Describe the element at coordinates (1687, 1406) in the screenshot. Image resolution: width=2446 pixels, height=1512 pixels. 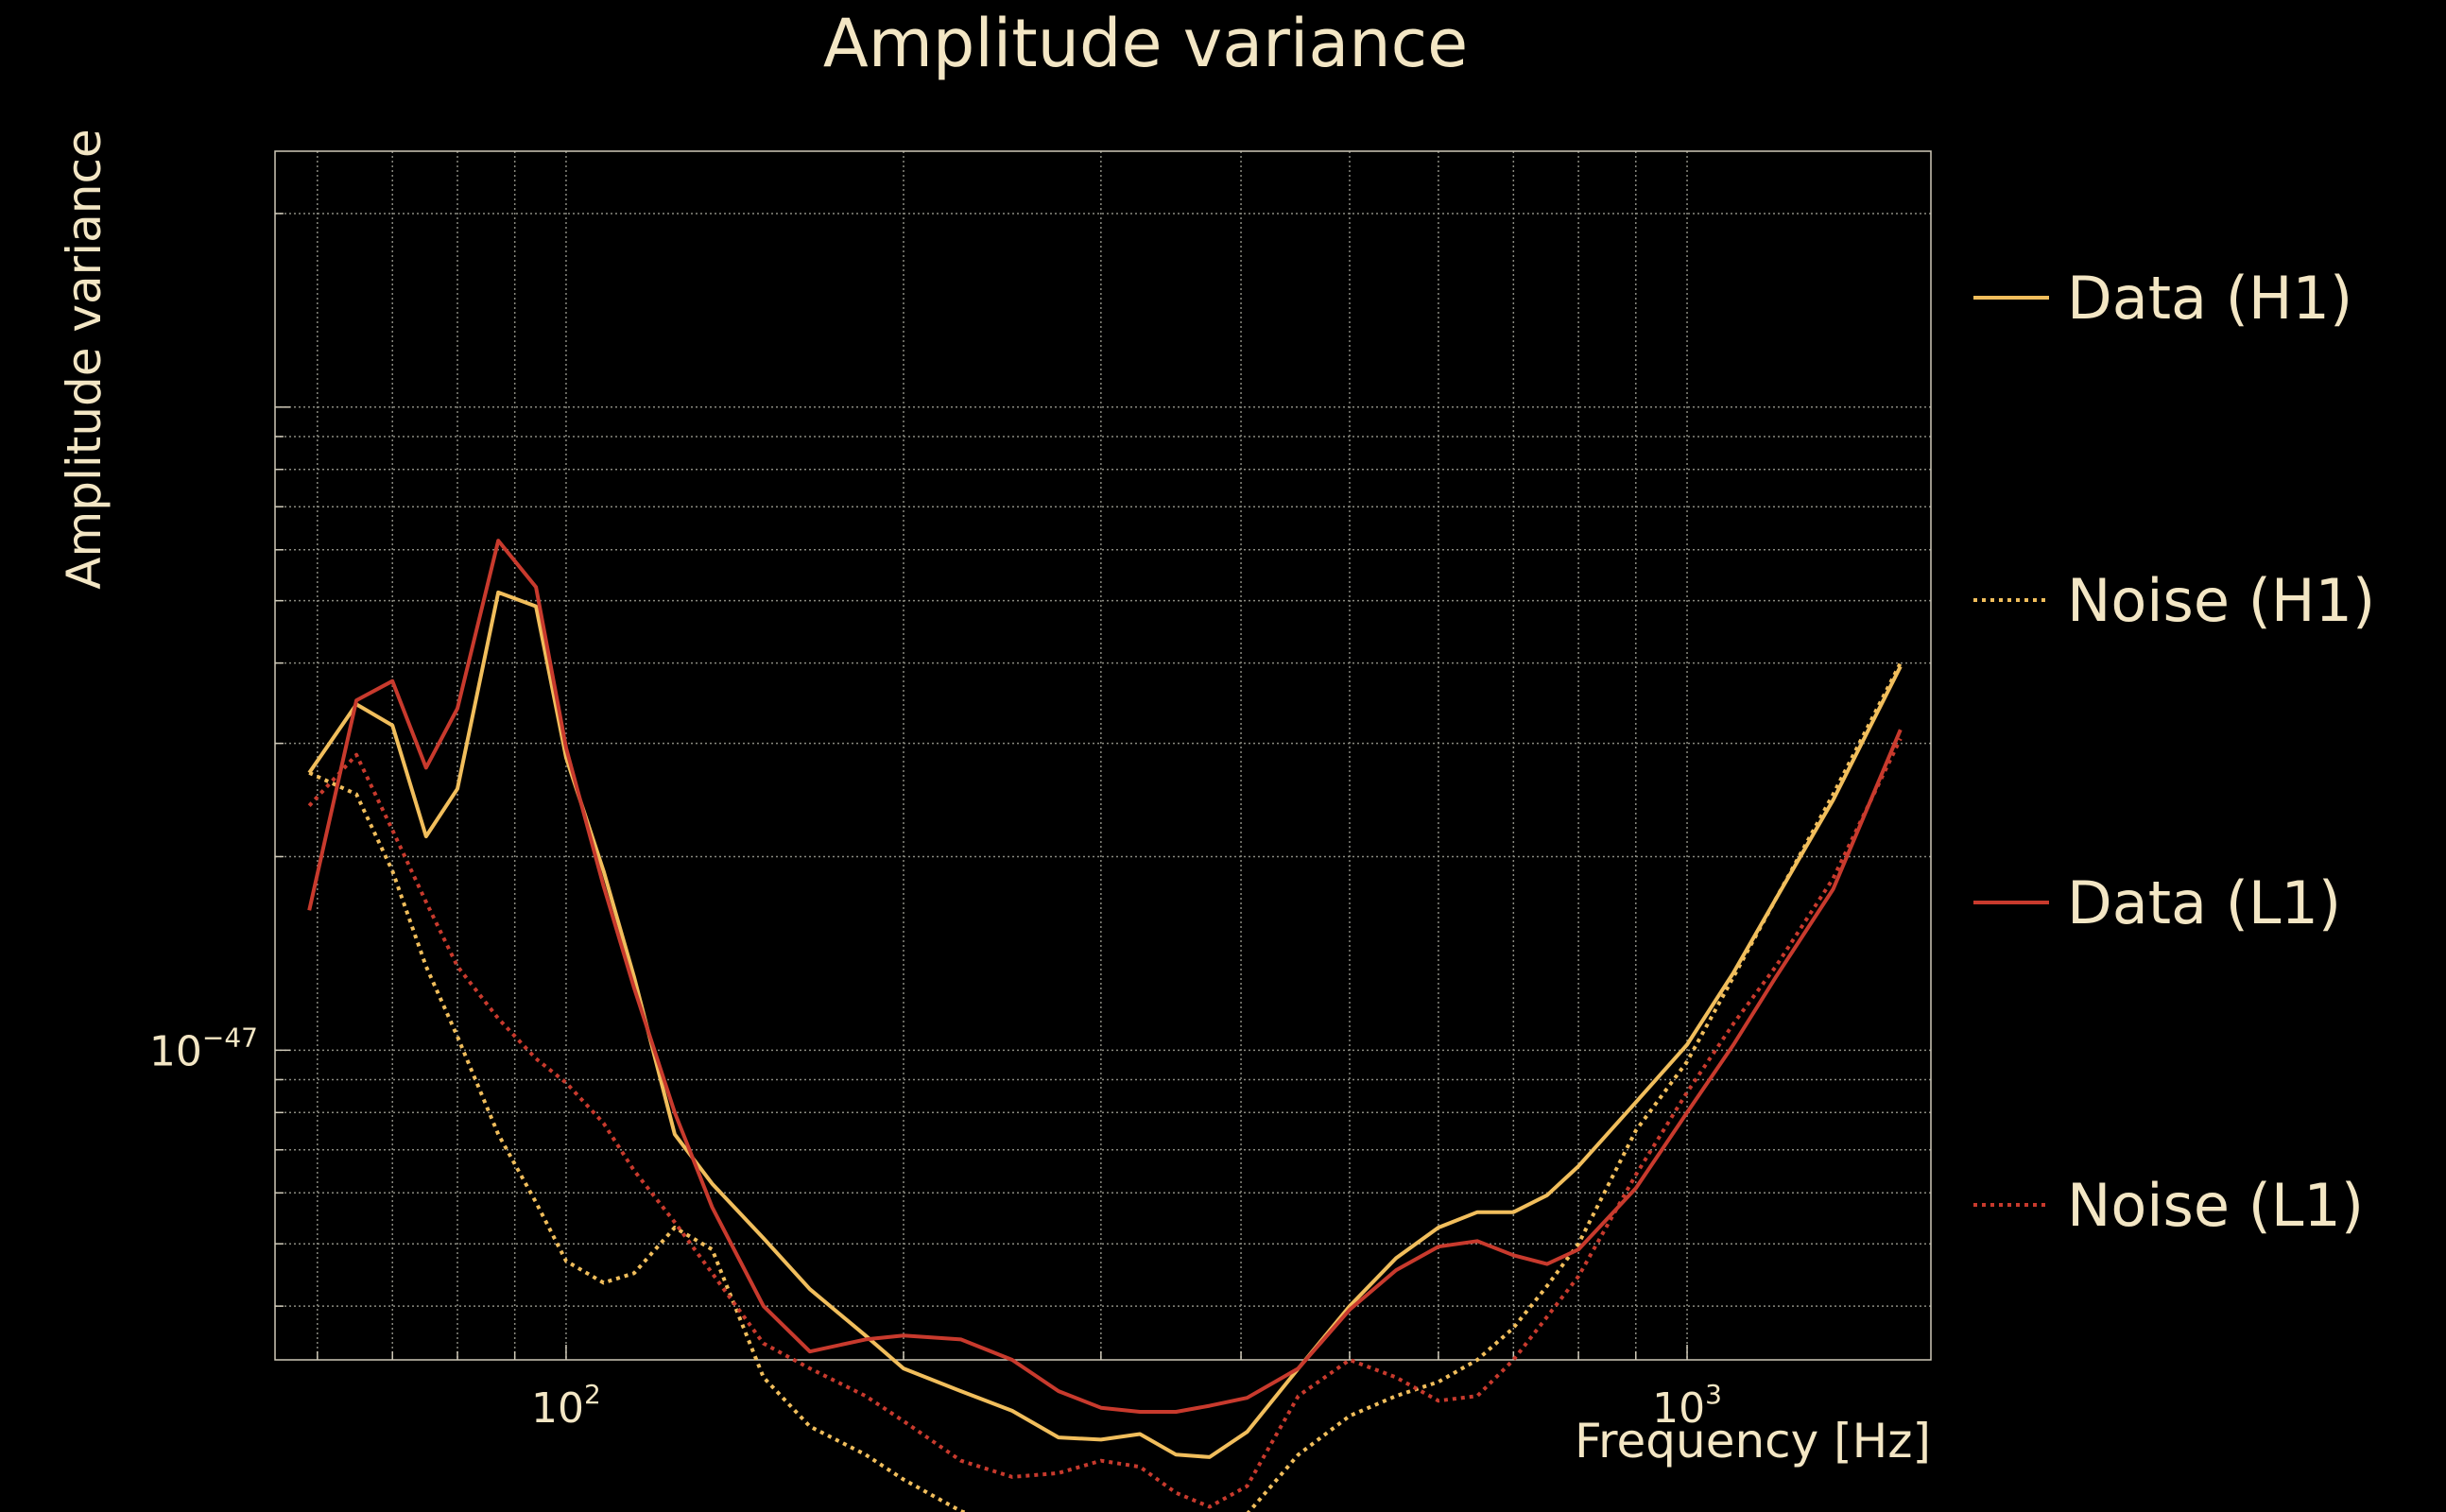
I see `x-tick-label: 10³` at that location.